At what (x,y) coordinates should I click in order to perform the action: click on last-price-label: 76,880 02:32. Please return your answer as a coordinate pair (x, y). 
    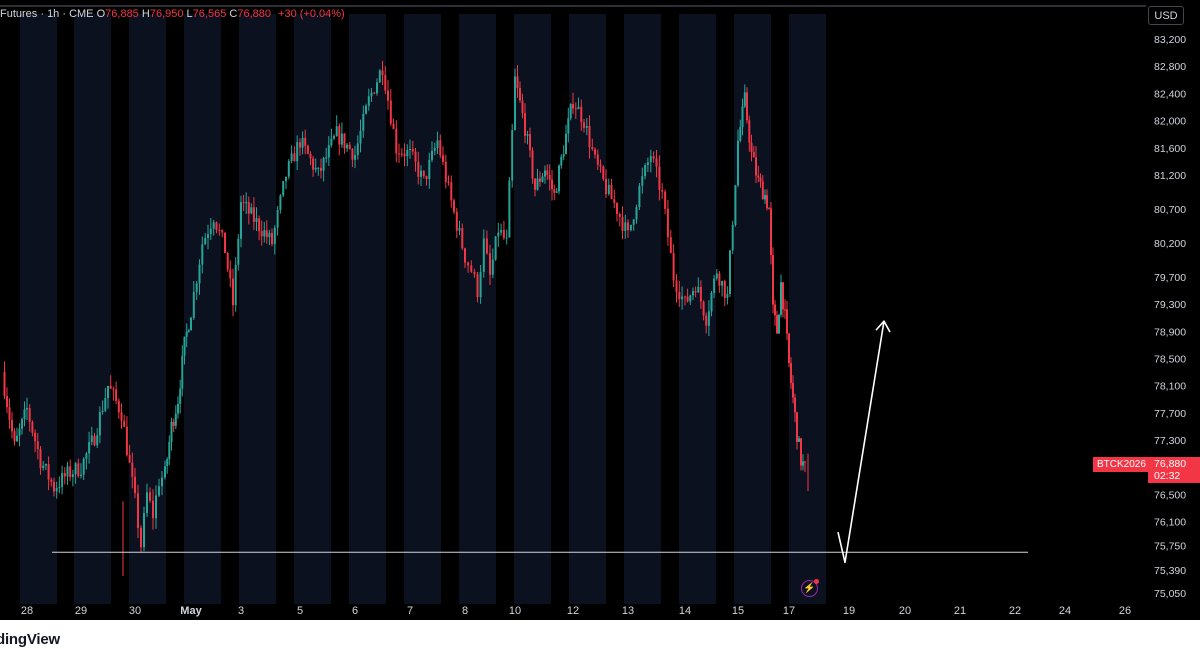
    Looking at the image, I should click on (1174, 470).